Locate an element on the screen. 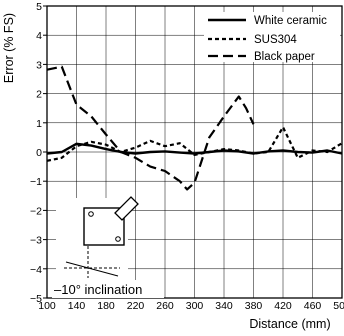  y-tick-label-1: −1 is located at coordinates (36, 182).